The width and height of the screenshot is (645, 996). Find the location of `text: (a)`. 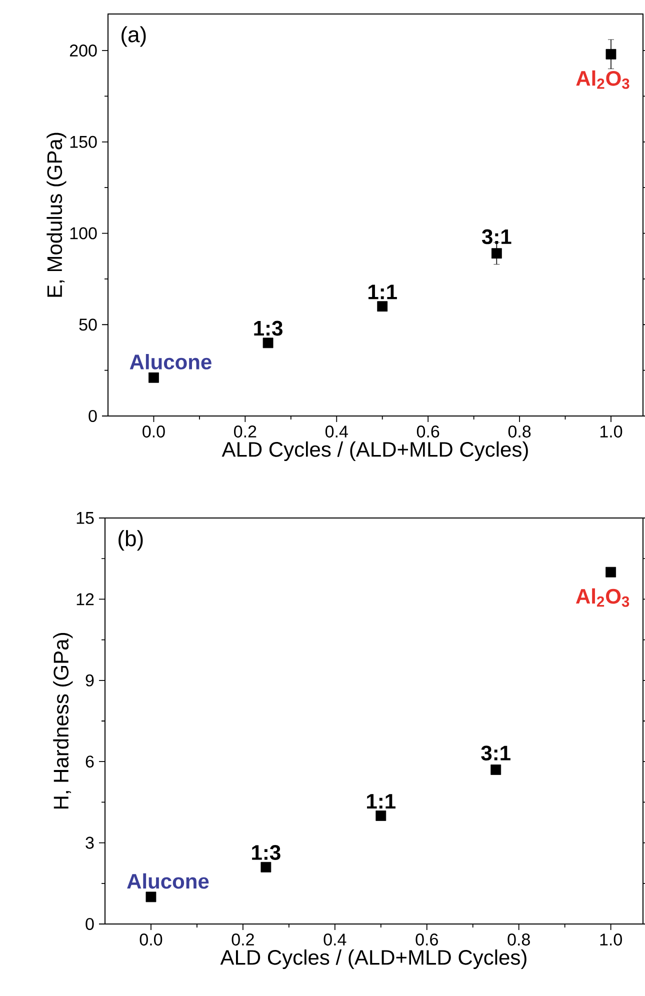

text: (a) is located at coordinates (134, 36).